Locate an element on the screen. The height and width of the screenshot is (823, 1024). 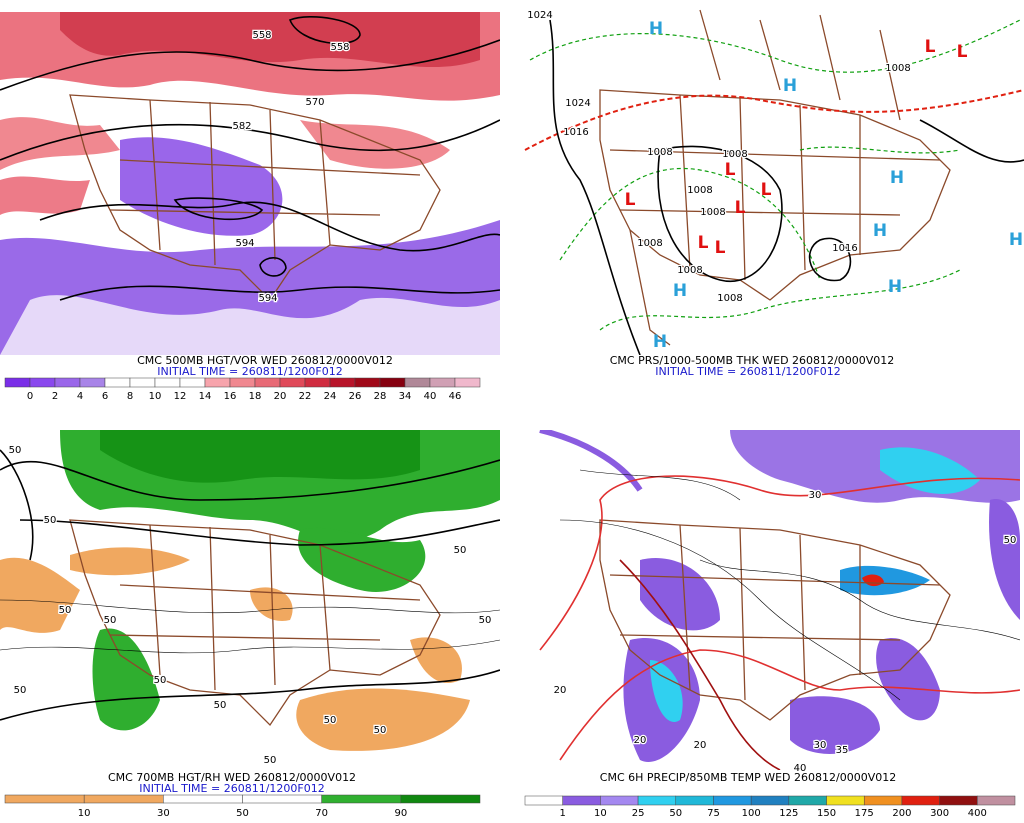
colorbar-label: 16 is located at coordinates (230, 396).